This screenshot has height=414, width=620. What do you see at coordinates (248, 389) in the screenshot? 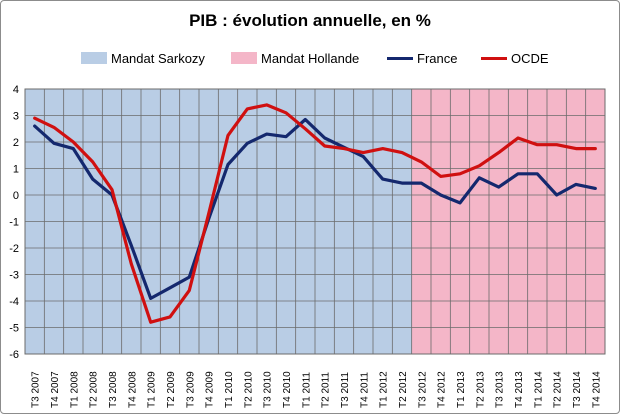
I see `x-tick-label: T2 2010` at bounding box center [248, 389].